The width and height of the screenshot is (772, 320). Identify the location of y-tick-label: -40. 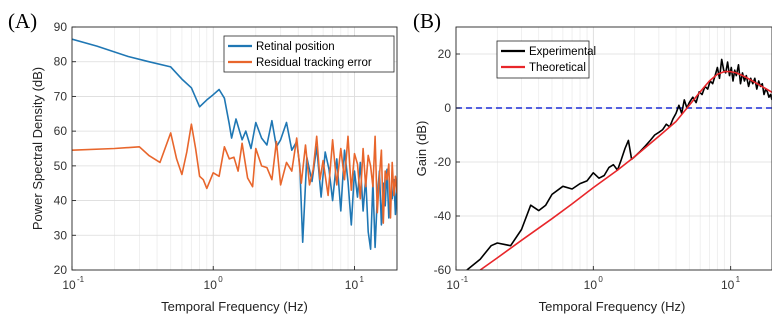
(443, 216).